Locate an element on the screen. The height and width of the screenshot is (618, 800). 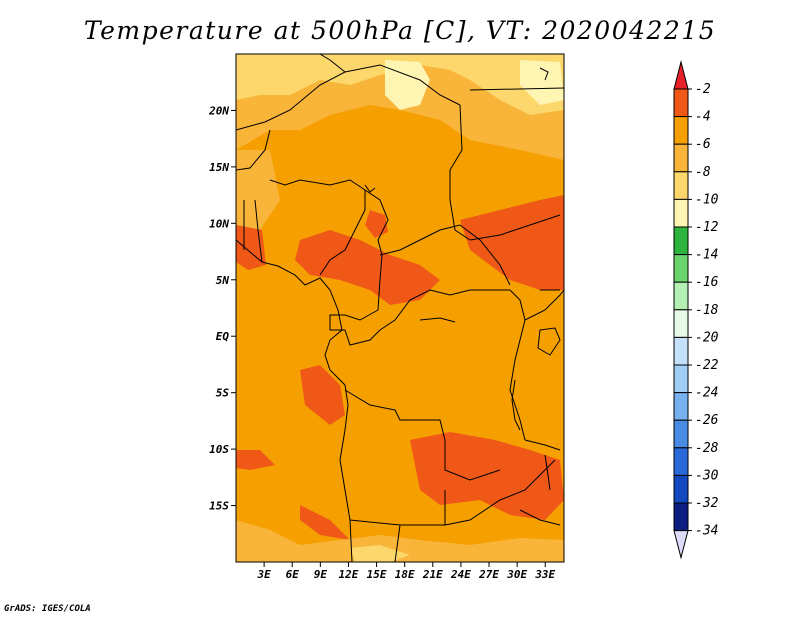
ne-coast is located at coordinates (544, 74).